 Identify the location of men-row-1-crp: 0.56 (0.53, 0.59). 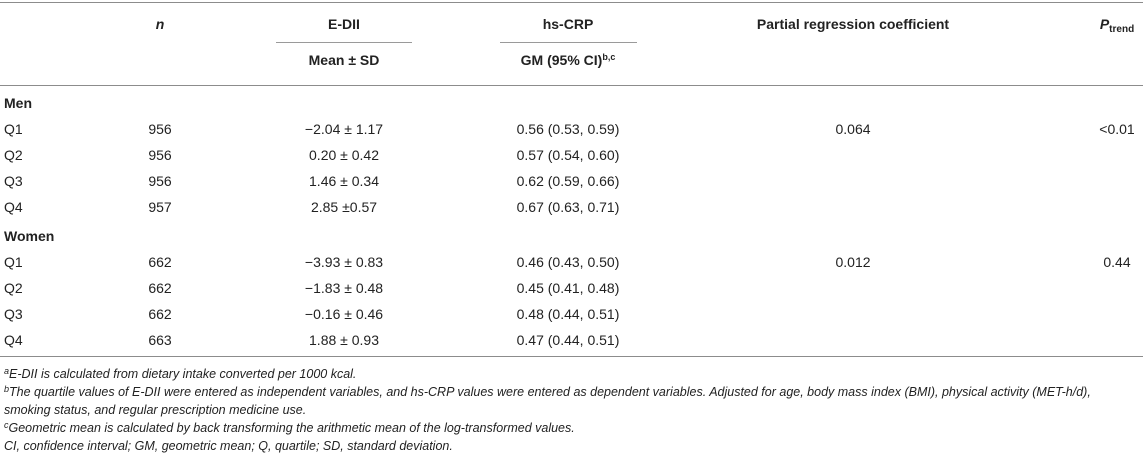
(568, 129).